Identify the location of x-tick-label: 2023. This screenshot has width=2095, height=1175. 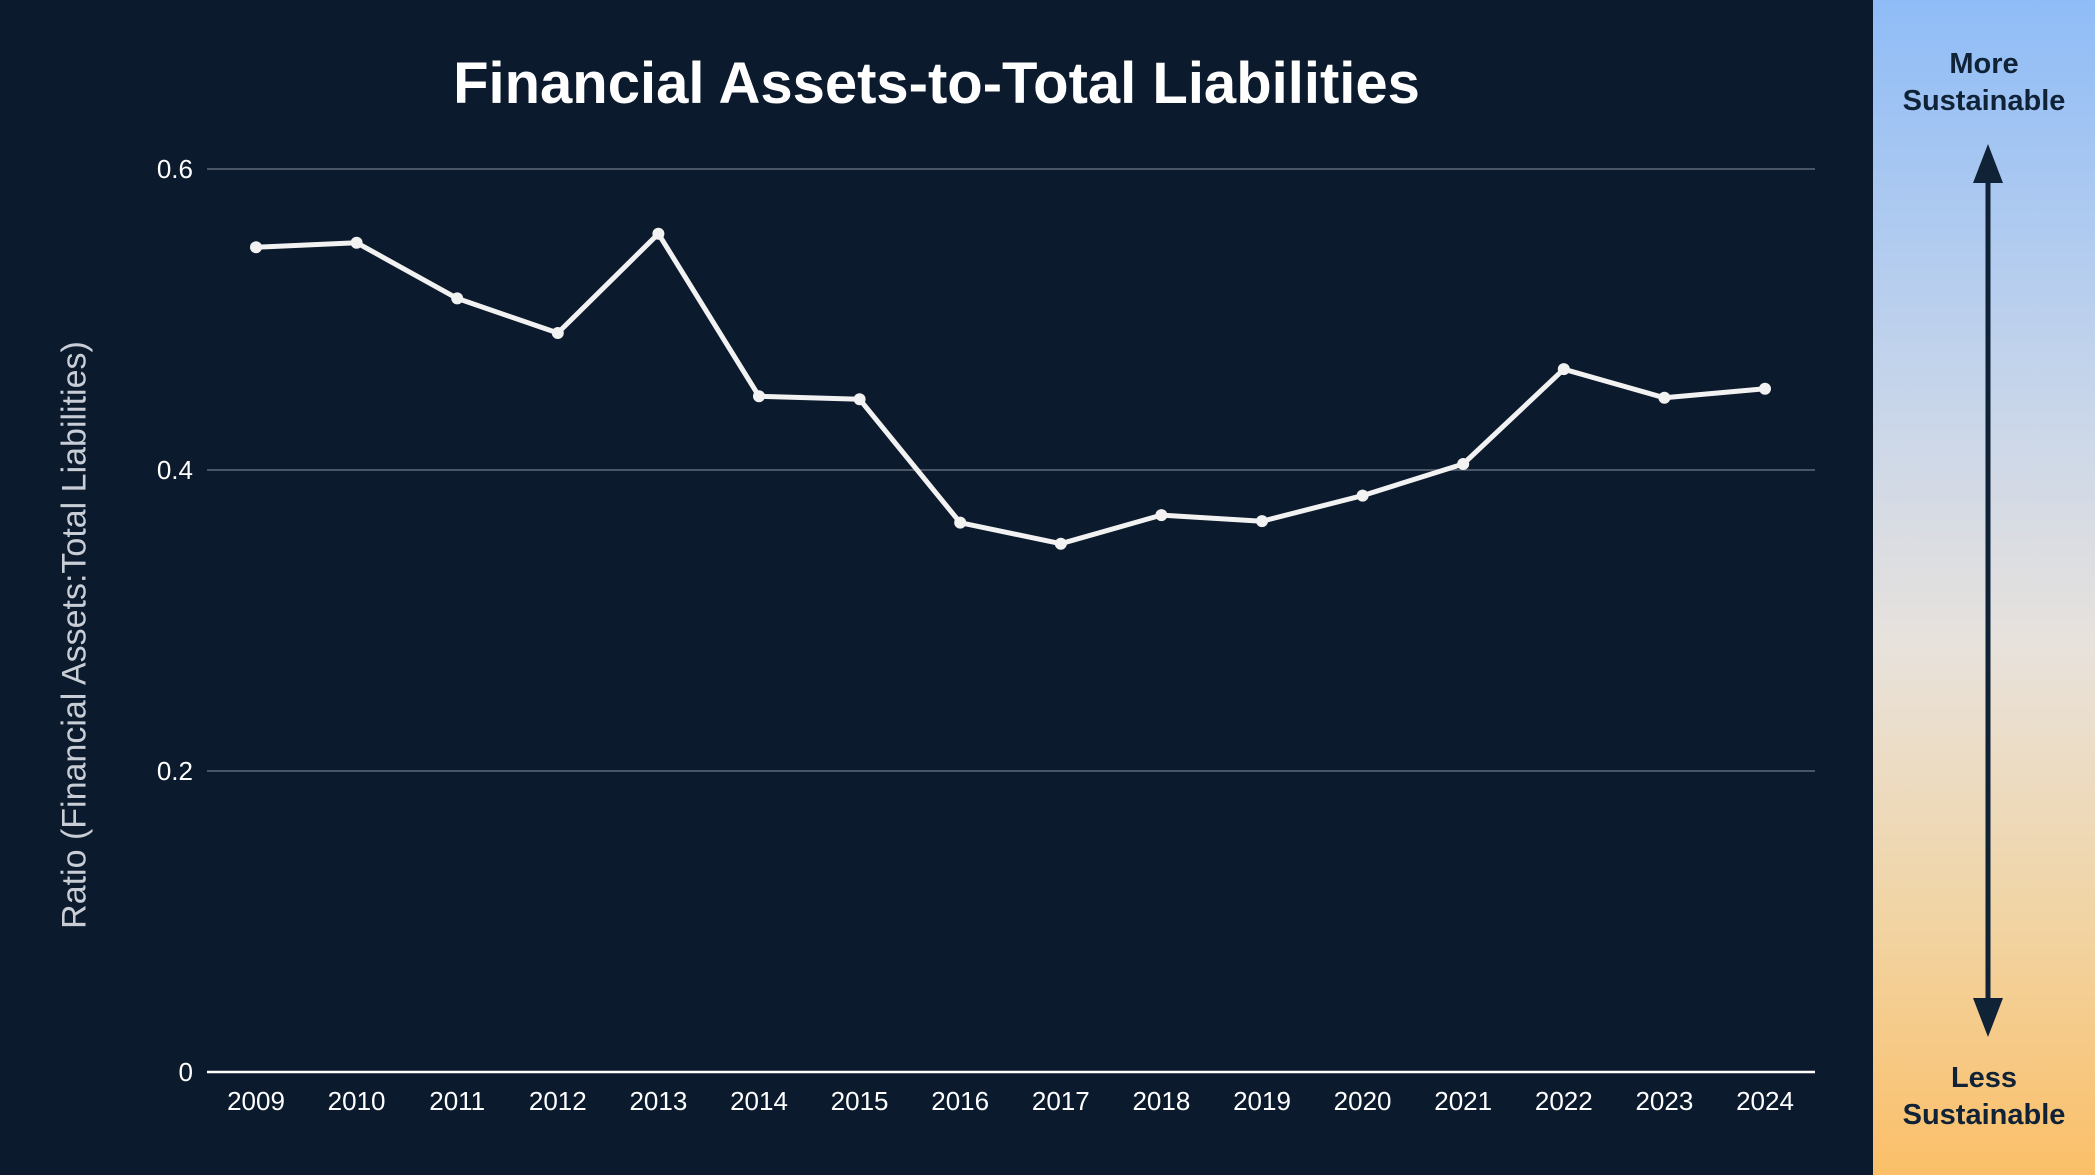
(1664, 1101).